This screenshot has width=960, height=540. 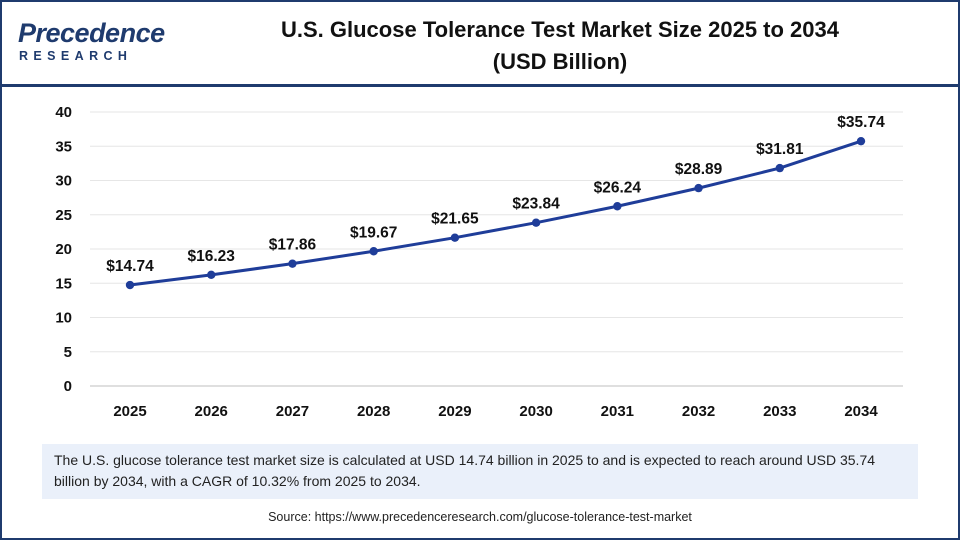 What do you see at coordinates (63, 318) in the screenshot?
I see `y-tick-label: 10` at bounding box center [63, 318].